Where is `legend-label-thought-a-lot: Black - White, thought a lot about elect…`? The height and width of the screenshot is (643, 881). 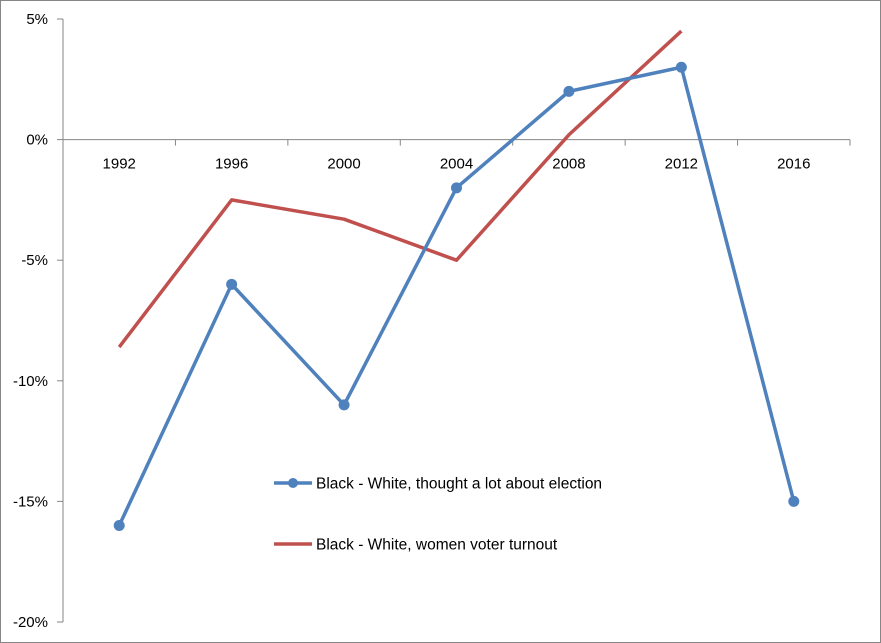
legend-label-thought-a-lot: Black - White, thought a lot about elect… is located at coordinates (459, 484).